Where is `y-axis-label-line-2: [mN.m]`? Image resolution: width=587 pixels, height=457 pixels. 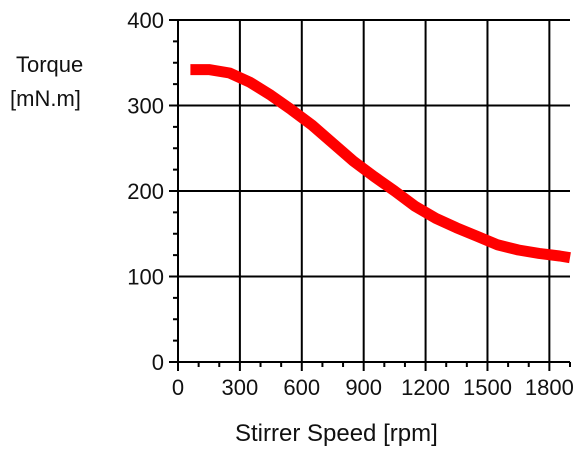
y-axis-label-line-2: [mN.m] is located at coordinates (45, 98).